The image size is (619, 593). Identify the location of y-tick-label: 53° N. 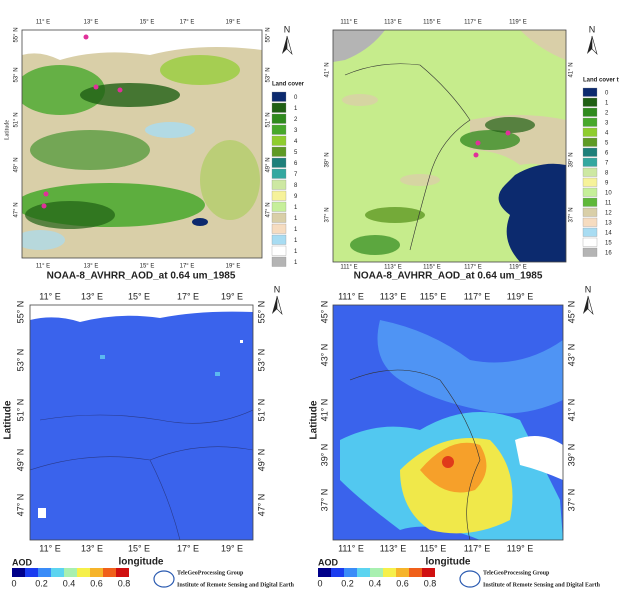
(20, 360).